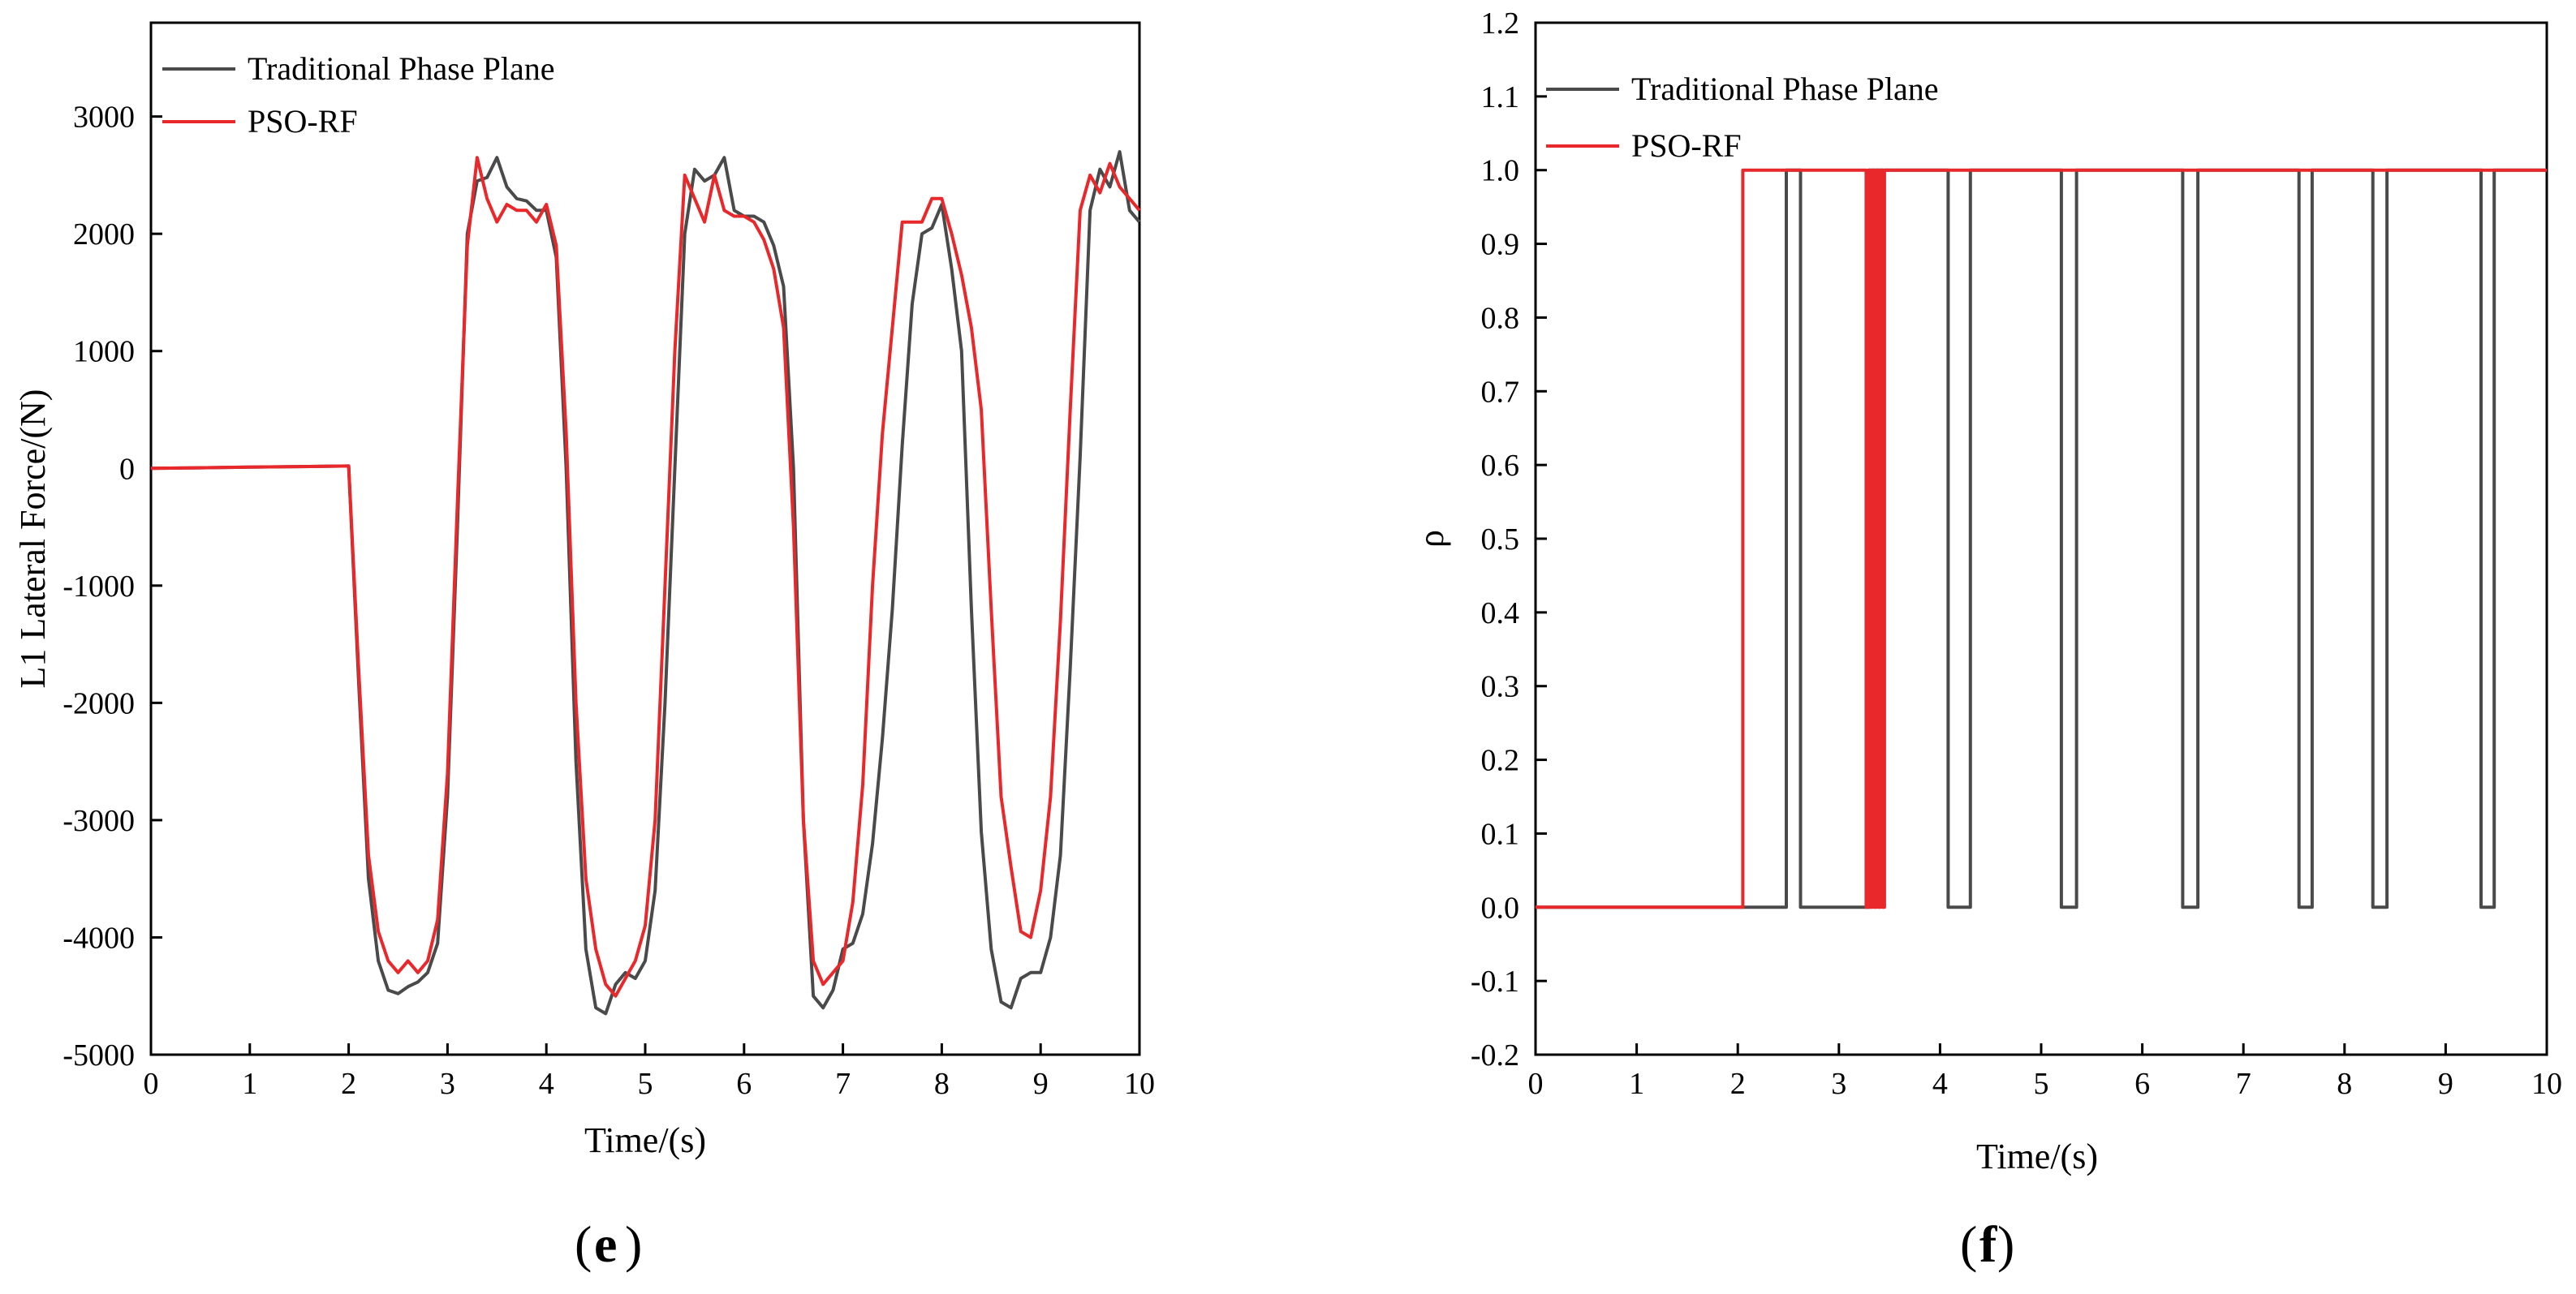 The height and width of the screenshot is (1294, 2576). I want to click on panel-e-x-tick-label: 9, so click(1041, 1084).